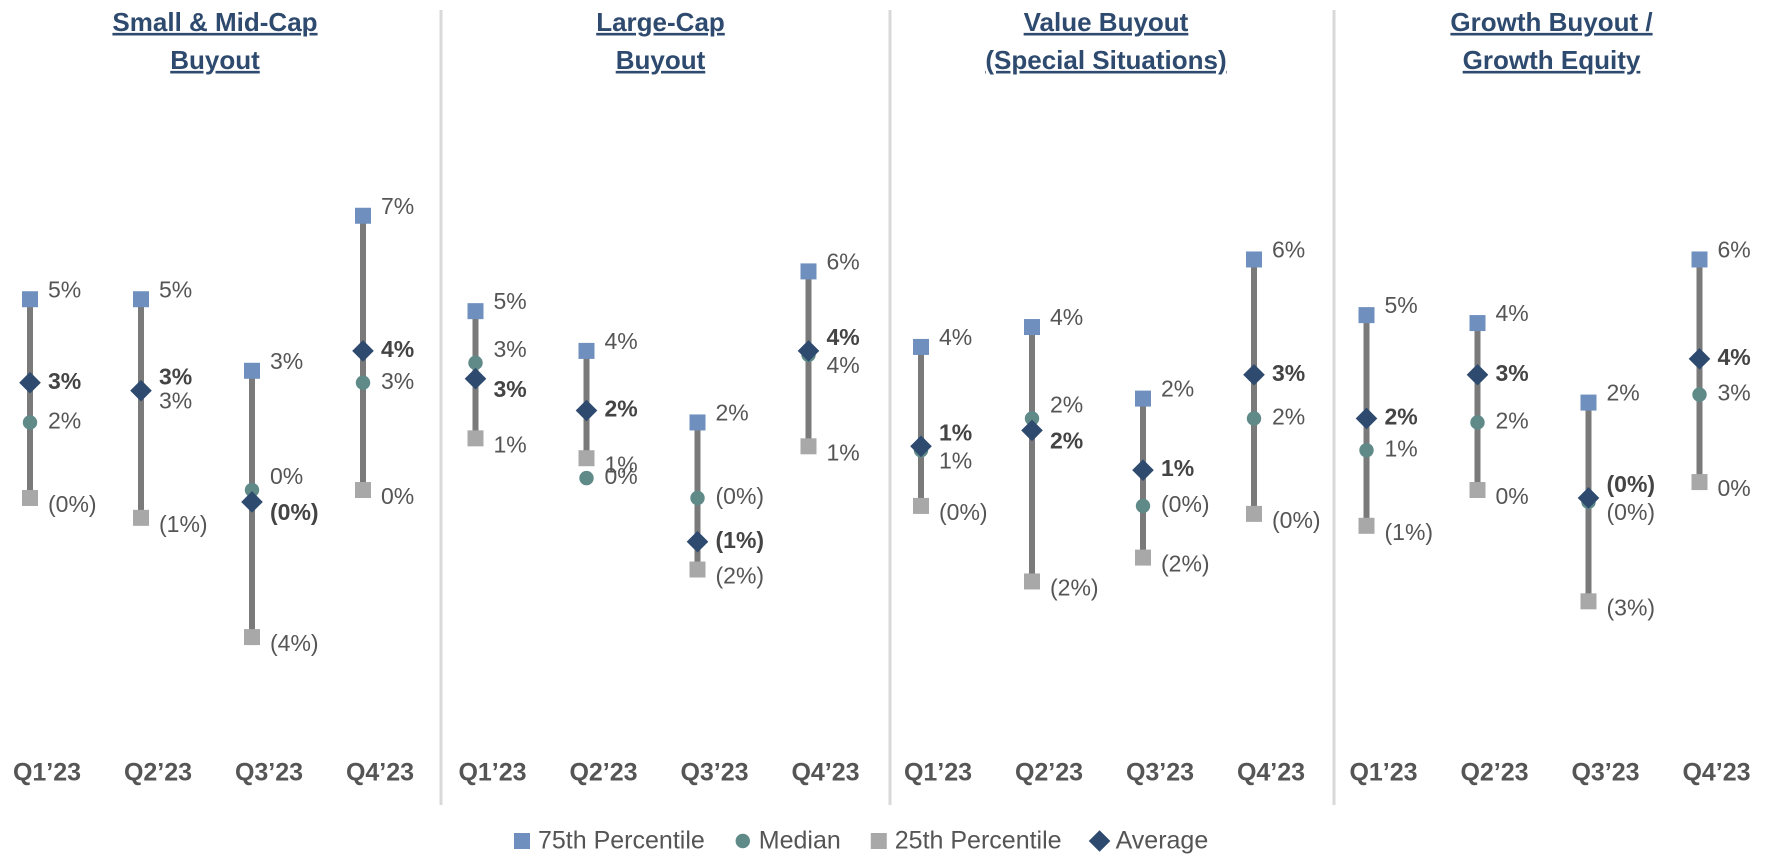 This screenshot has height=857, width=1782. I want to click on panel-title: Large-Cap, so click(660, 22).